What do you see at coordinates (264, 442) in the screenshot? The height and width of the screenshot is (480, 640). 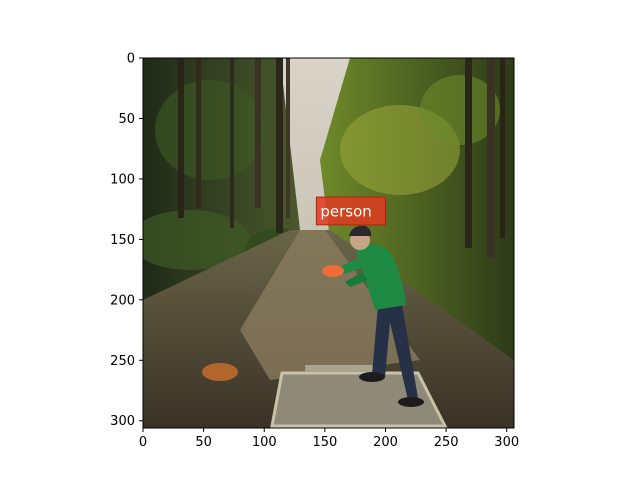 I see `x-tick-label: 100` at bounding box center [264, 442].